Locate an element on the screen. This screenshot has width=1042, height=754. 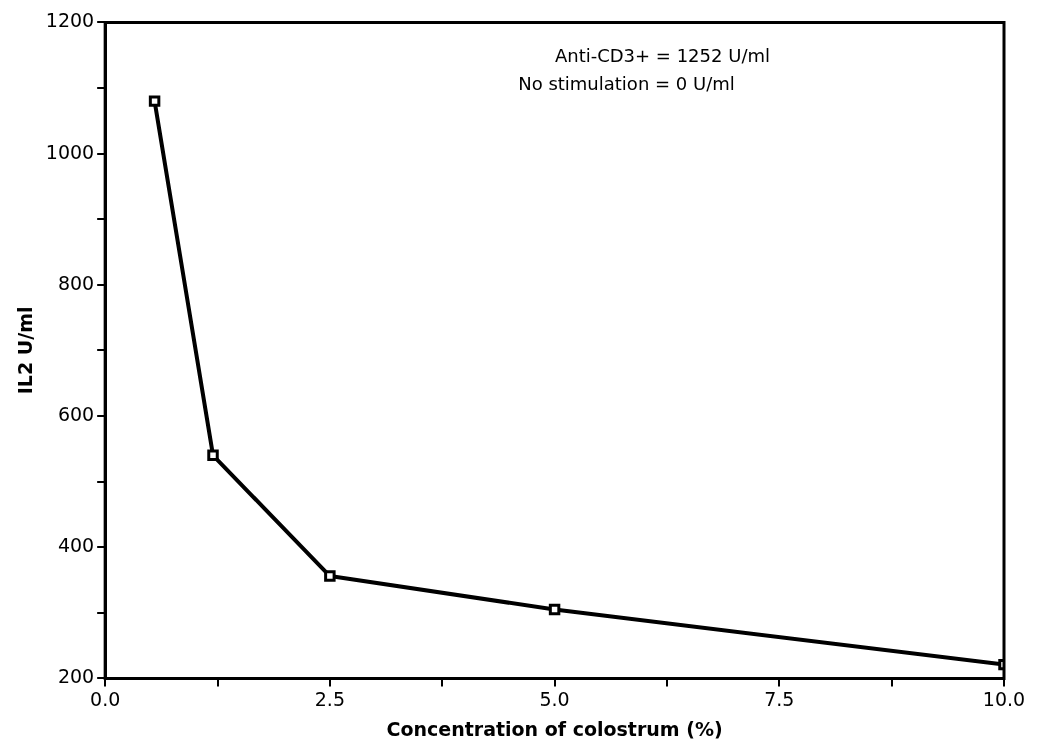
x-axis-title: Concentration of colostrum (%) is located at coordinates (554, 728).